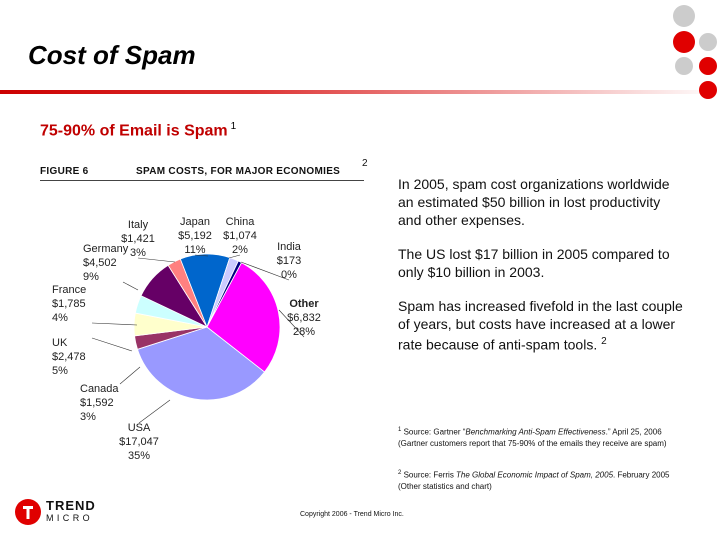 Image resolution: width=720 pixels, height=540 pixels. I want to click on pie-label-usa: USA $17,047 35%, so click(139, 442).